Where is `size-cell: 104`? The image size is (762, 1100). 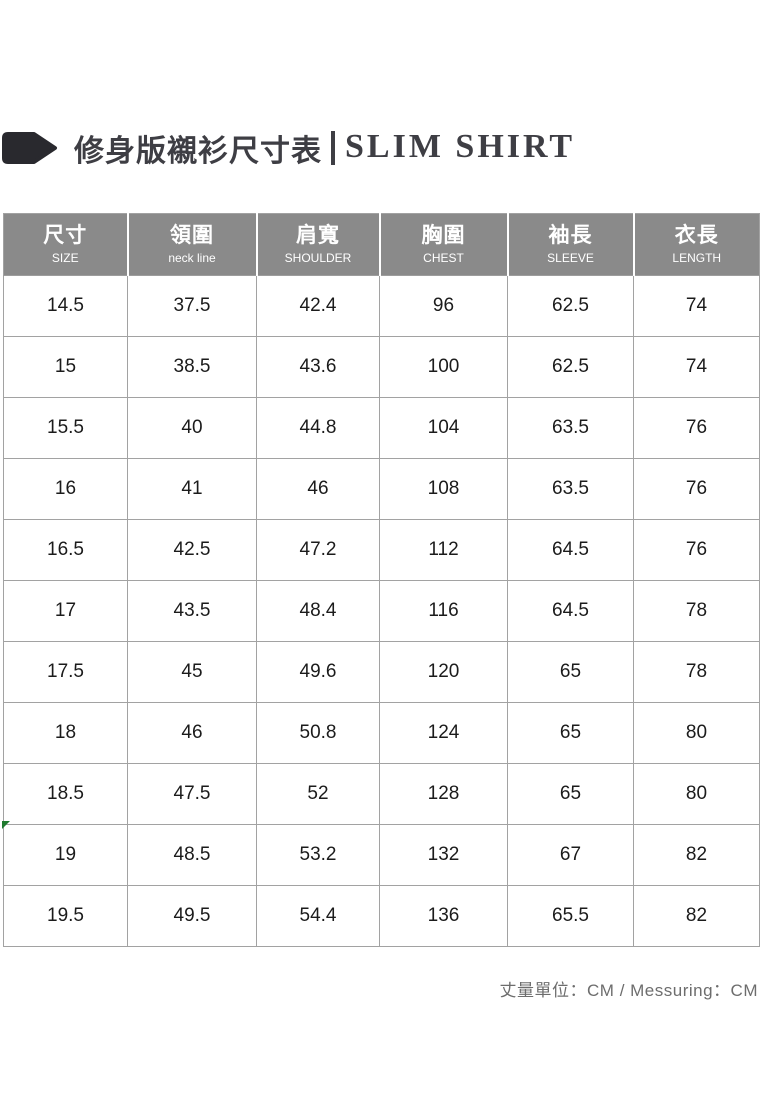
size-cell: 104 is located at coordinates (443, 428).